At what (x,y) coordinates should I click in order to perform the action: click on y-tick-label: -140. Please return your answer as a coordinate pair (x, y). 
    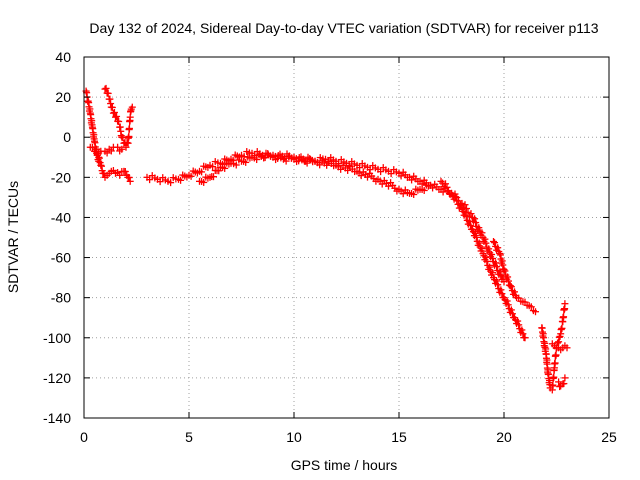
    Looking at the image, I should click on (57, 418).